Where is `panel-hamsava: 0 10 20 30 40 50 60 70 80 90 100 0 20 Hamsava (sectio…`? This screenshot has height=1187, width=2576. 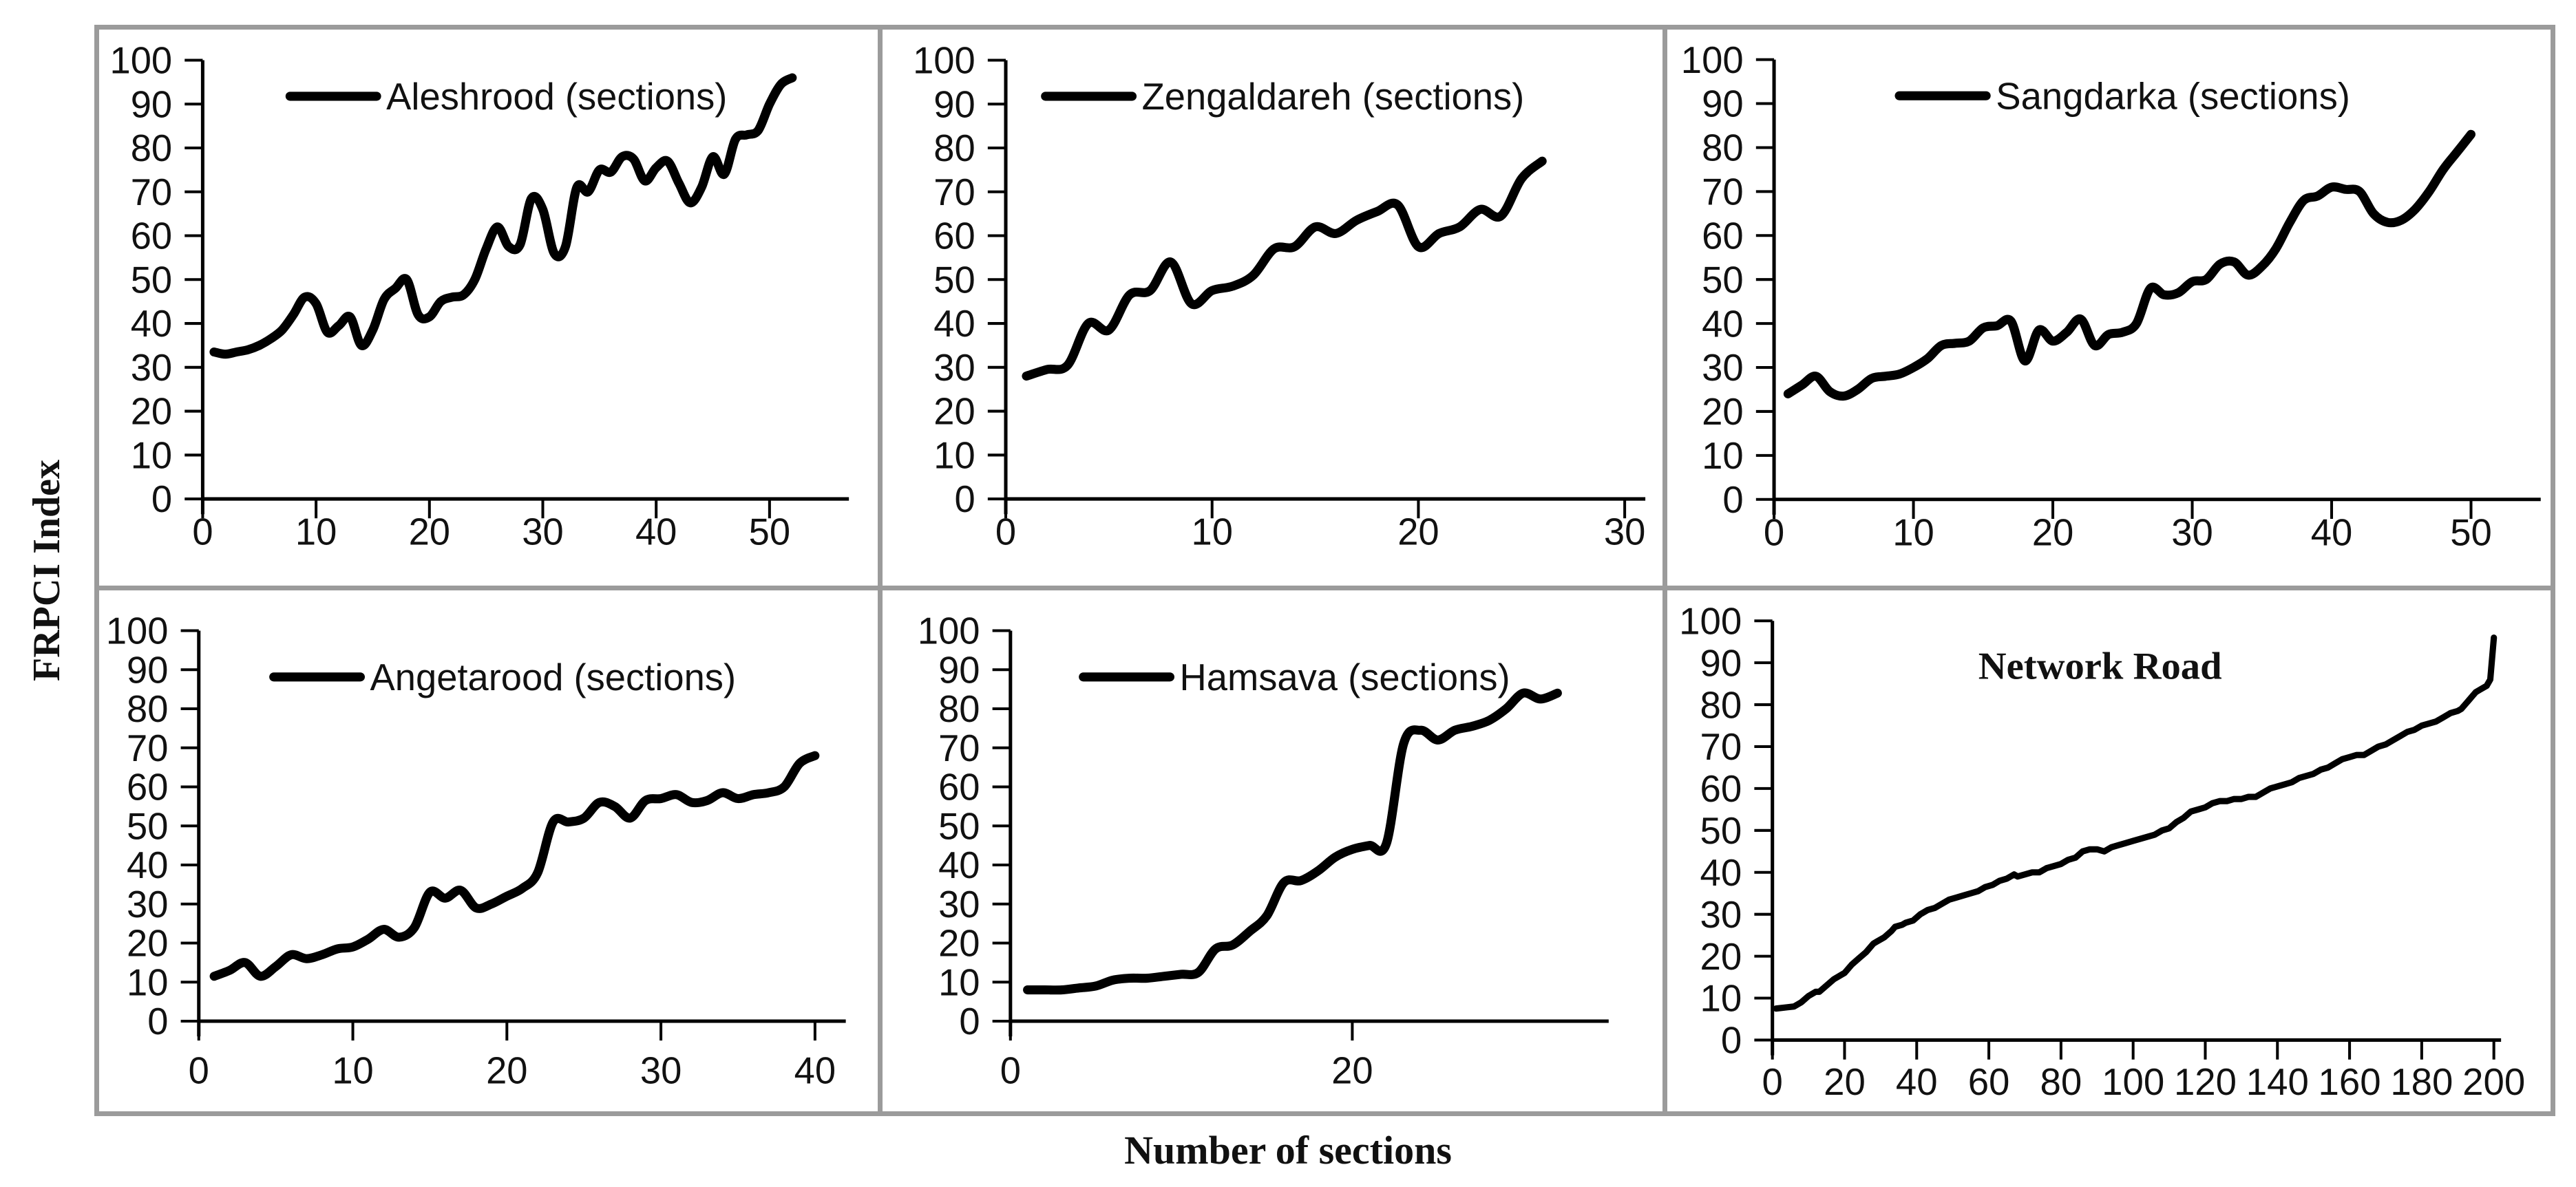
panel-hamsava: 0 10 20 30 40 50 60 70 80 90 100 0 20 Hamsava (sectio… is located at coordinates (1275, 850).